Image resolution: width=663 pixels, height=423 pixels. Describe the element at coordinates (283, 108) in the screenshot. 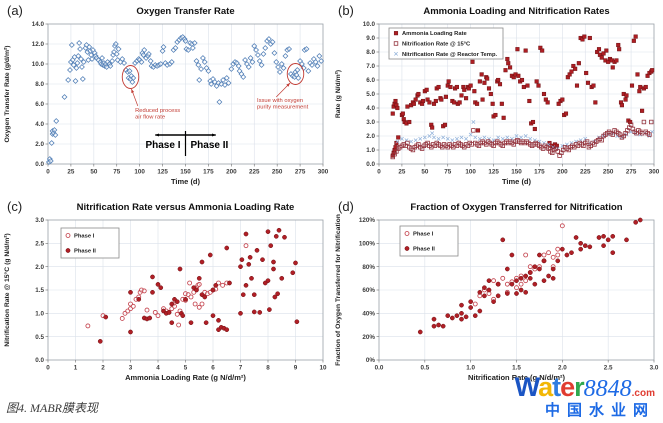

I see `svg-text: purity measurement` at that location.